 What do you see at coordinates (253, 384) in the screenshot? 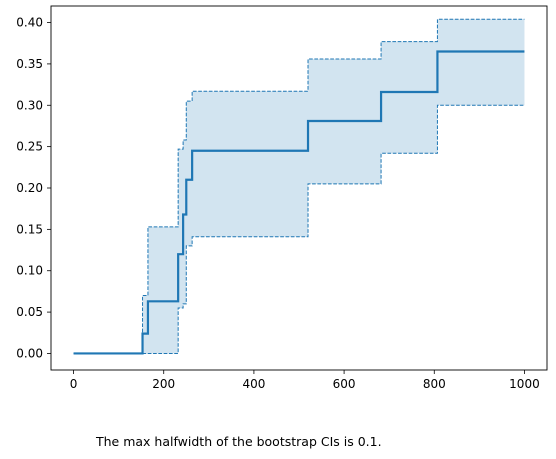
I see `x-tick-label: 400` at bounding box center [253, 384].